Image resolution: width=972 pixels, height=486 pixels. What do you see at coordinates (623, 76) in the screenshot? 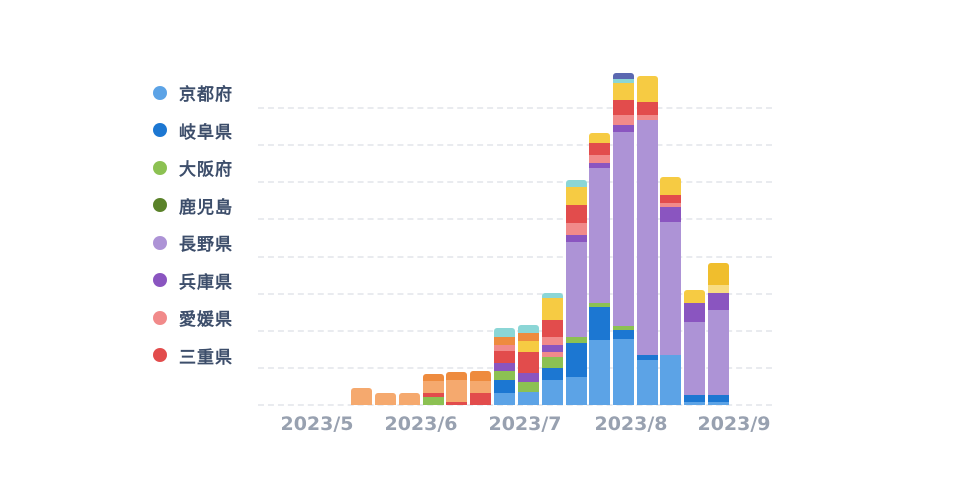
I see `bar-segment-indigo` at bounding box center [623, 76].